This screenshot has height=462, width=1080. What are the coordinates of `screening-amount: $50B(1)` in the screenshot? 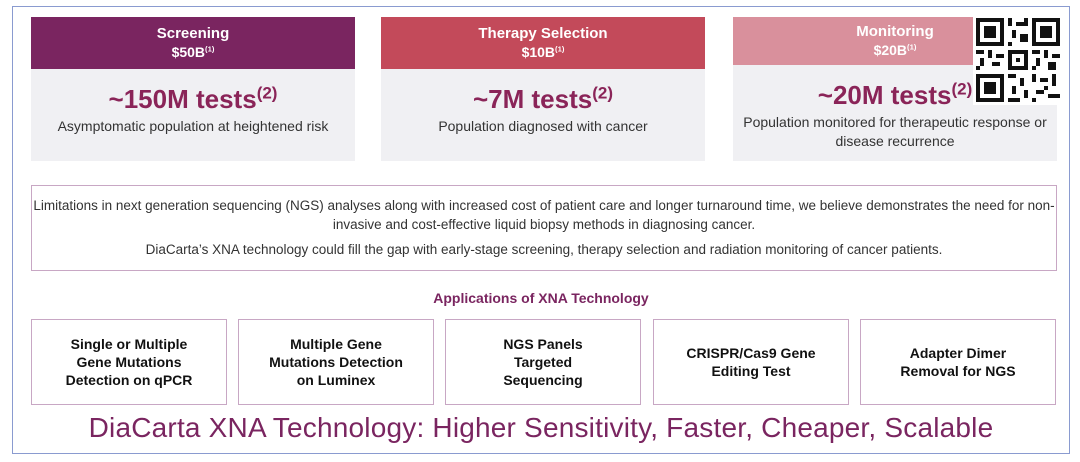 It's located at (193, 52).